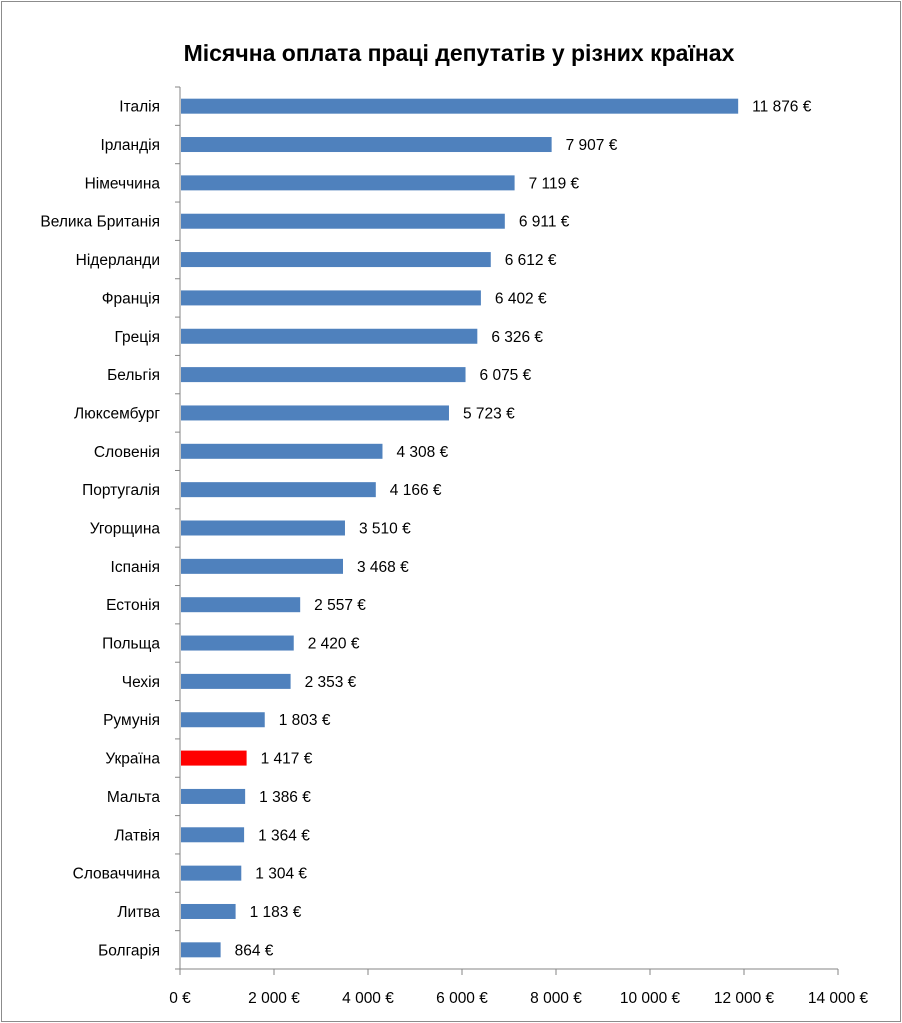 This screenshot has height=1023, width=902. I want to click on x-tick-label: 12 000 €, so click(744, 998).